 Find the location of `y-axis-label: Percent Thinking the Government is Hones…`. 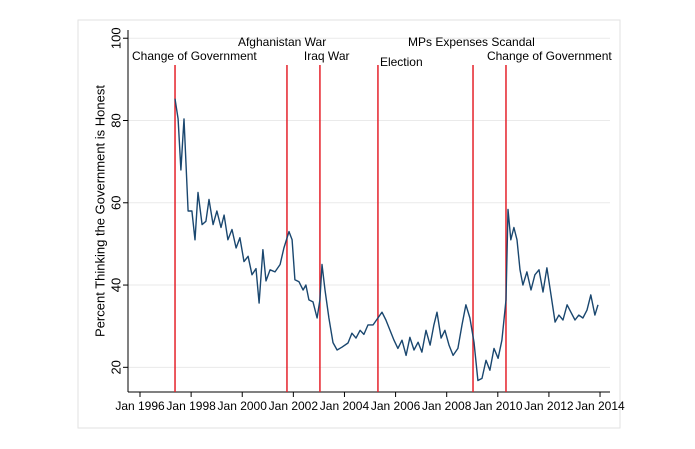

y-axis-label: Percent Thinking the Government is Hones… is located at coordinates (99, 211).